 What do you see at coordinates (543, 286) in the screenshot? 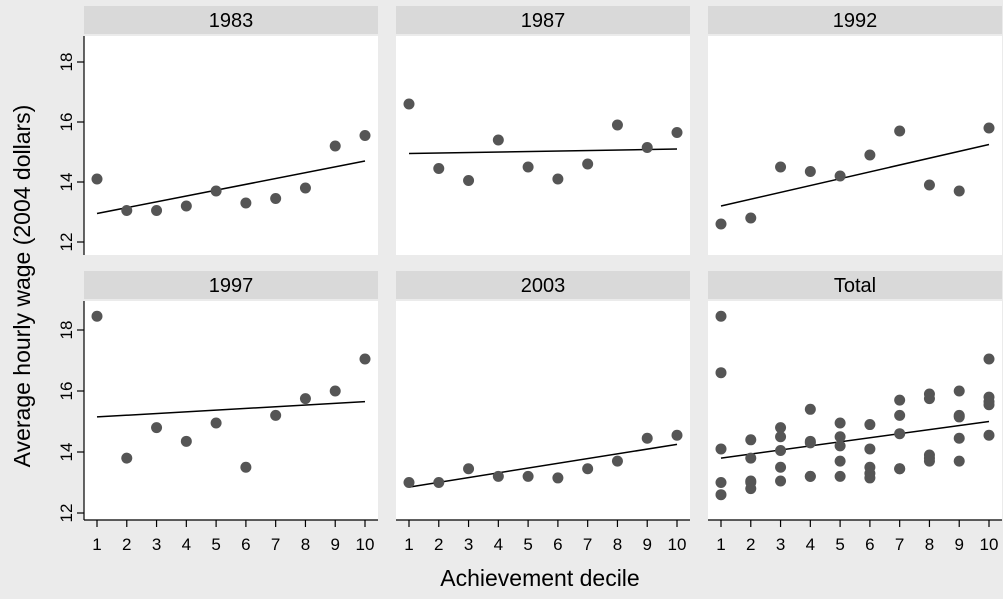
I see `panel-title: 2003` at bounding box center [543, 286].